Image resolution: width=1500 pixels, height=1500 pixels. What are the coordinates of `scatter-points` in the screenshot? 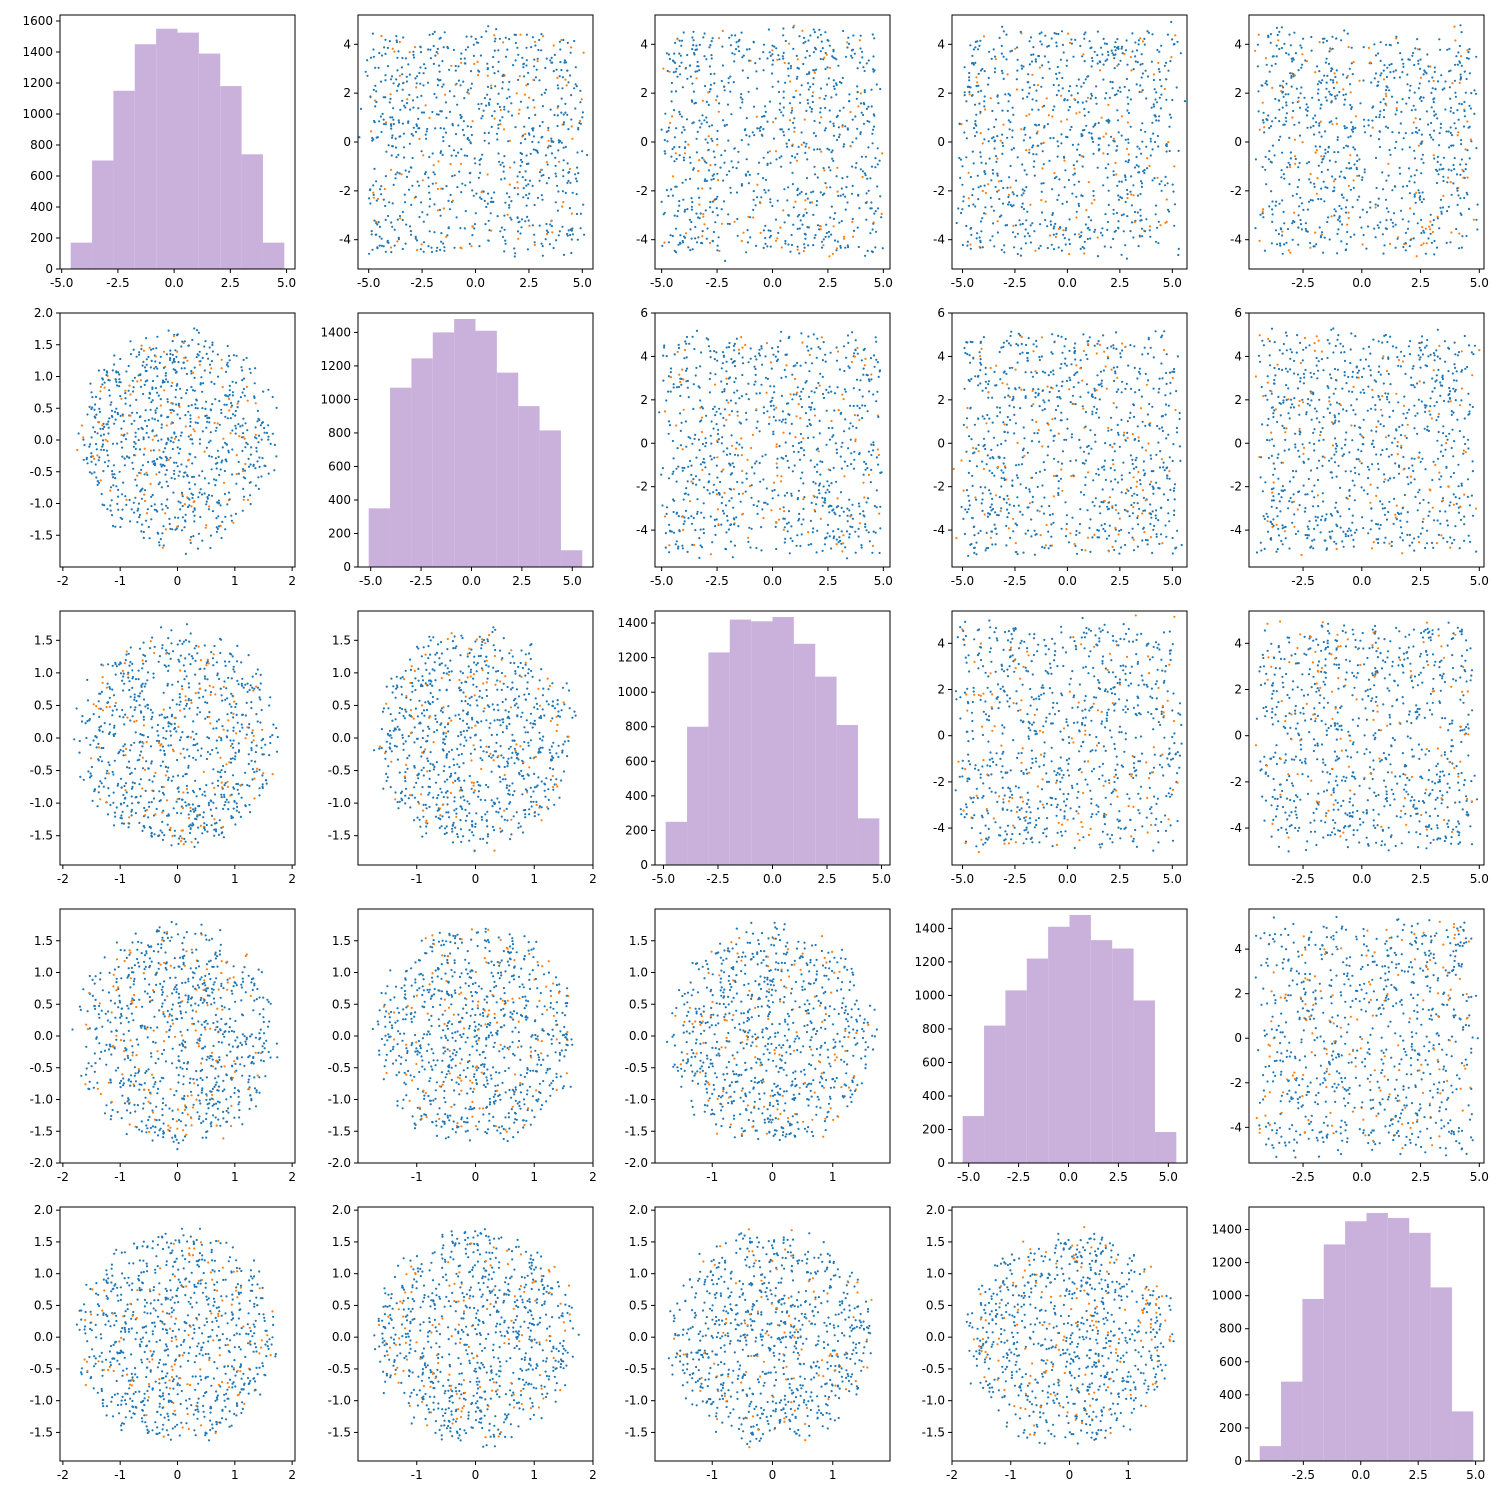 It's located at (772, 143).